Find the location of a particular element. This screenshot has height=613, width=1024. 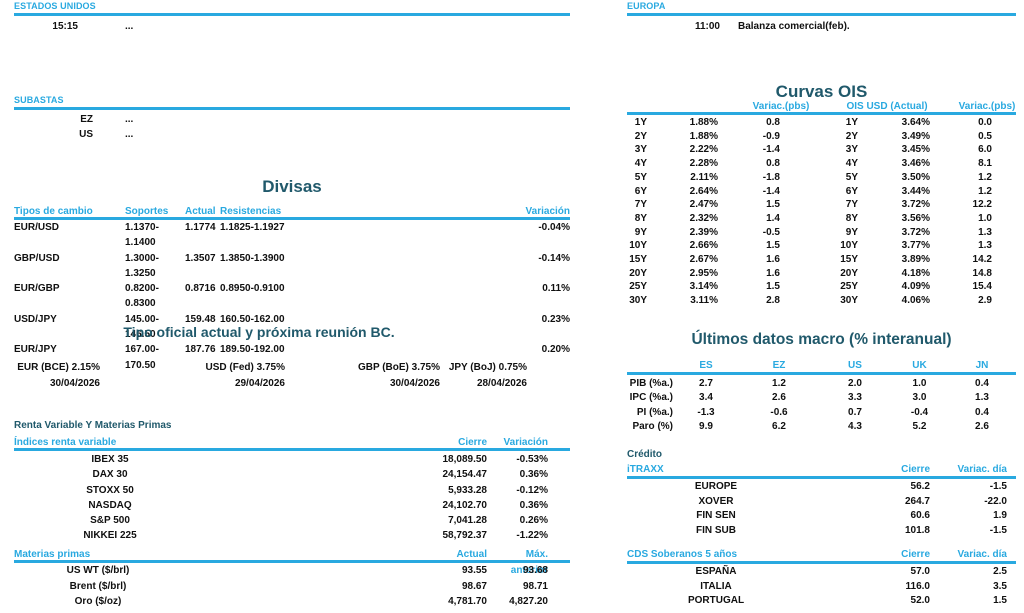

renta-variable-section-title: Renta Variable Y Materias Primas is located at coordinates (93, 425).